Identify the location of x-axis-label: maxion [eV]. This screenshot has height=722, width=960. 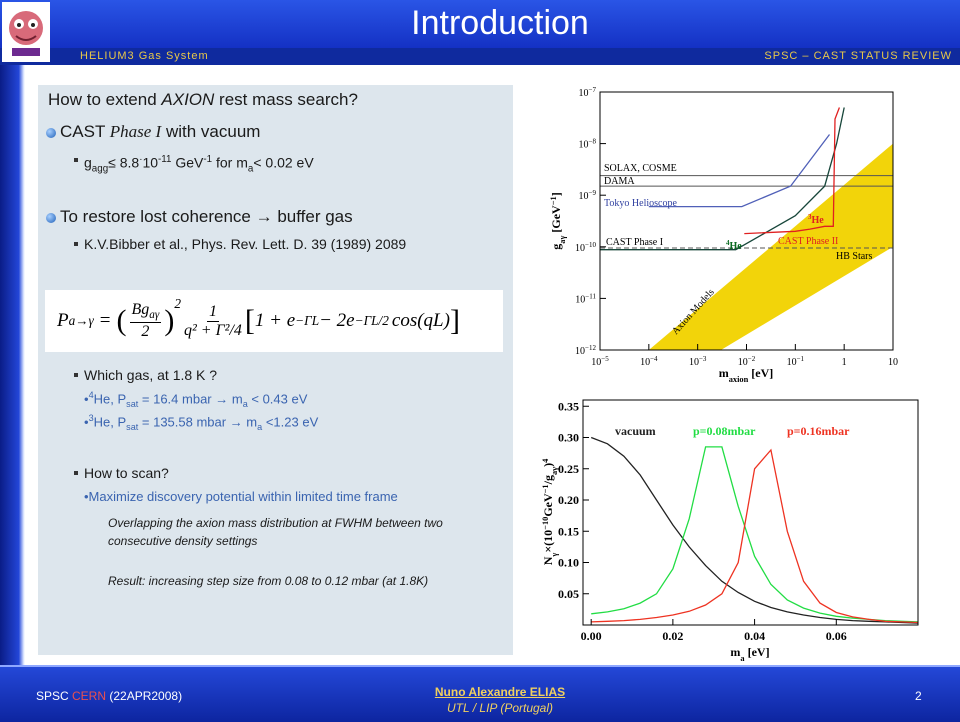
(746, 375).